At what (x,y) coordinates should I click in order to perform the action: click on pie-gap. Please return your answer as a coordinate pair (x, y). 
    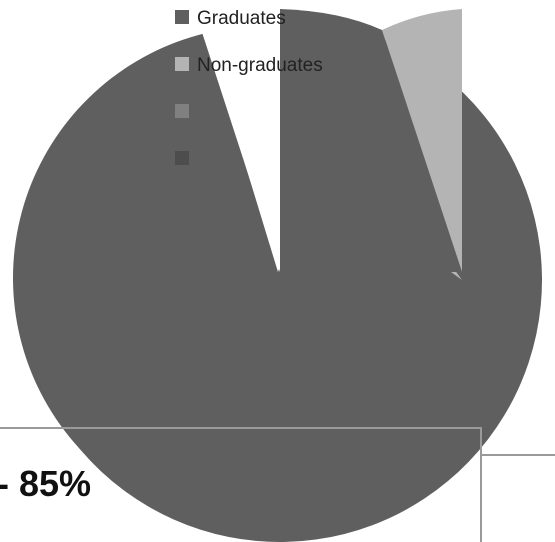
    Looking at the image, I should click on (239, 140).